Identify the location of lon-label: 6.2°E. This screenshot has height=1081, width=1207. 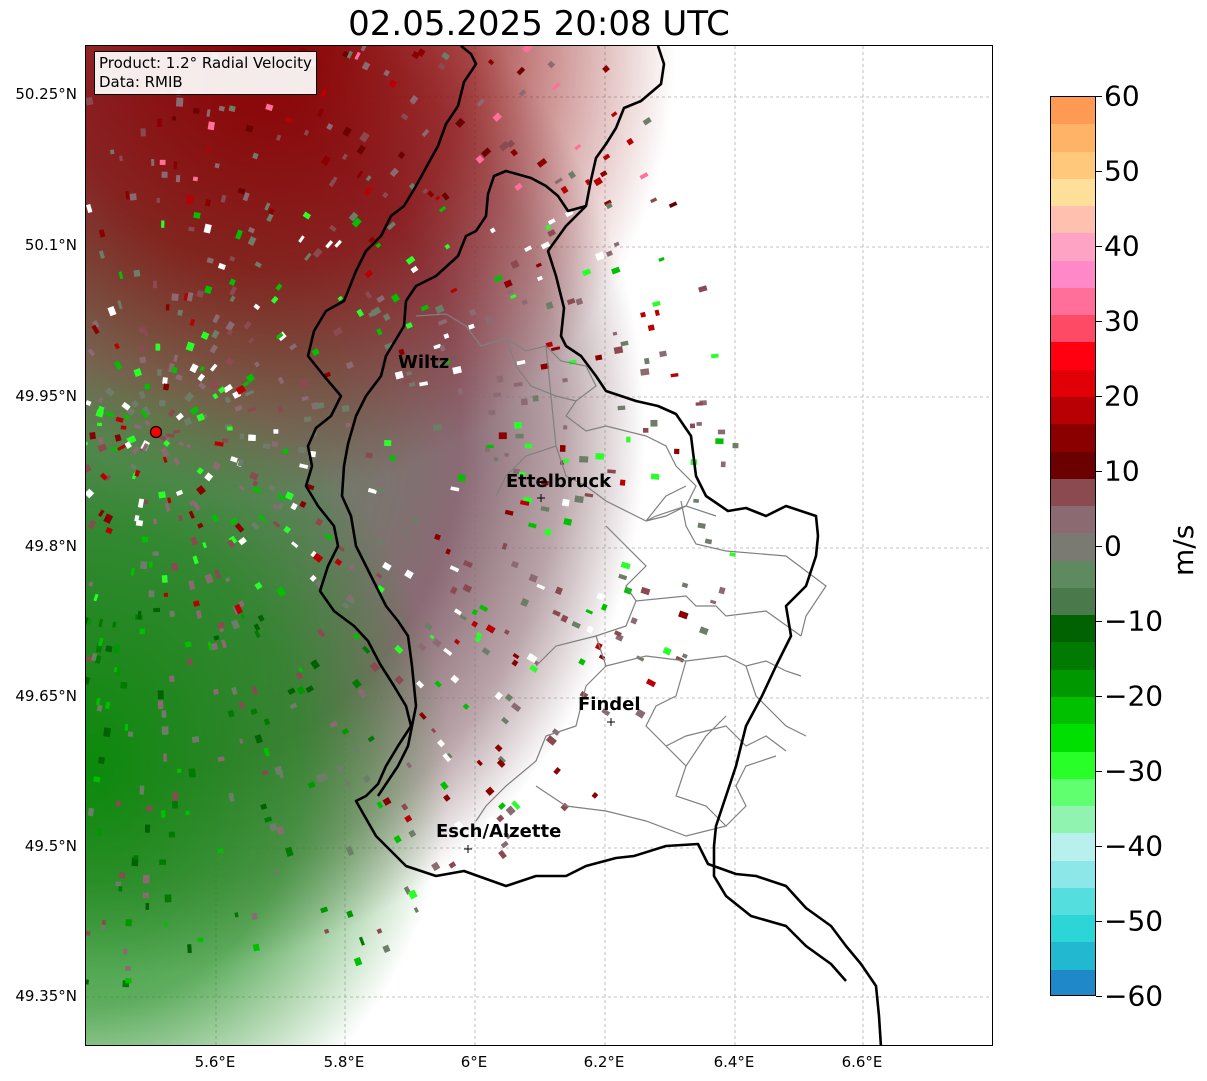
(604, 1062).